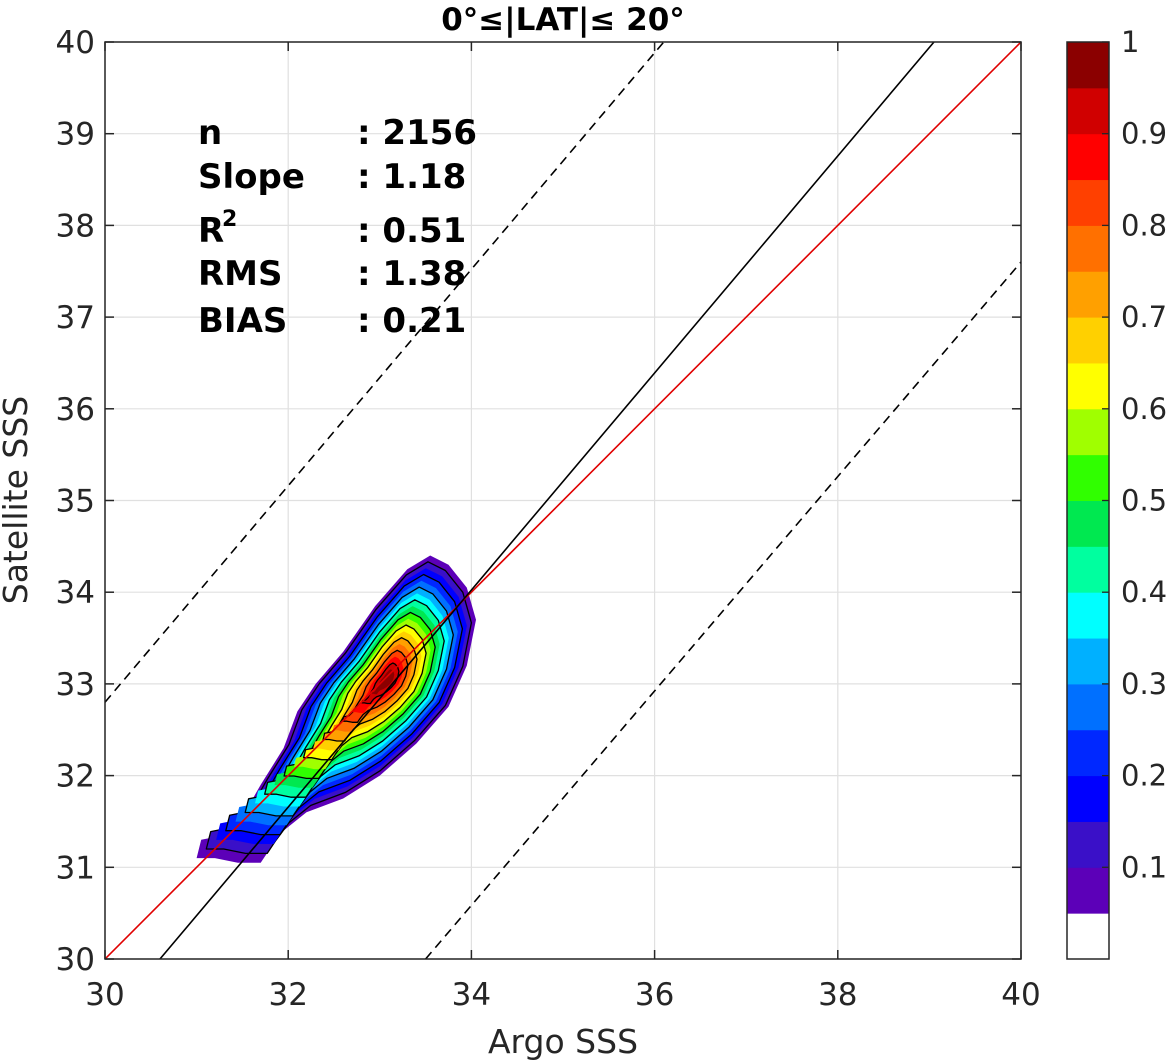 Image resolution: width=1172 pixels, height=1062 pixels. I want to click on y-tick-label: 38, so click(75, 226).